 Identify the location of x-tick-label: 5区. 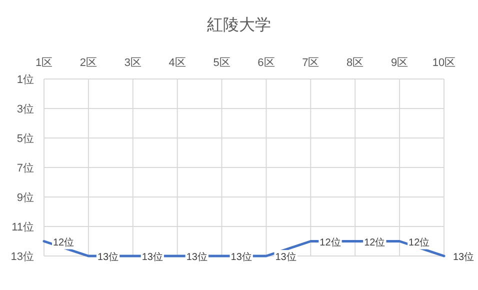
(221, 63).